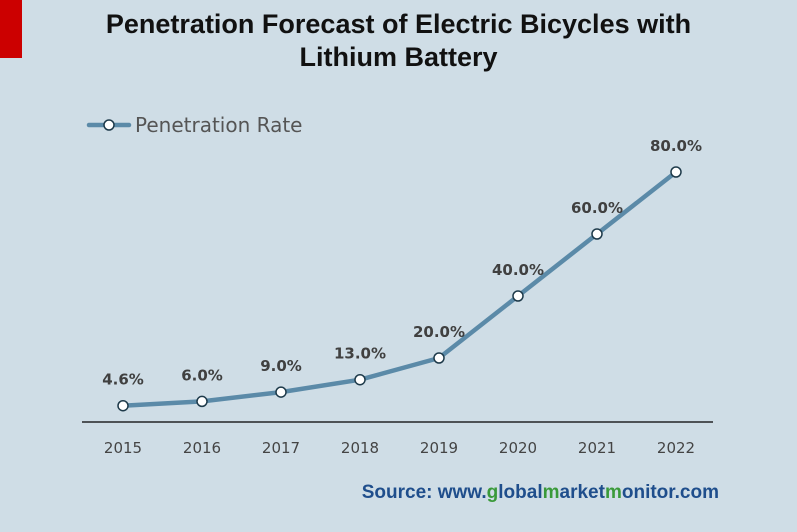 The width and height of the screenshot is (797, 532). What do you see at coordinates (613, 492) in the screenshot?
I see `source-part-5: m` at bounding box center [613, 492].